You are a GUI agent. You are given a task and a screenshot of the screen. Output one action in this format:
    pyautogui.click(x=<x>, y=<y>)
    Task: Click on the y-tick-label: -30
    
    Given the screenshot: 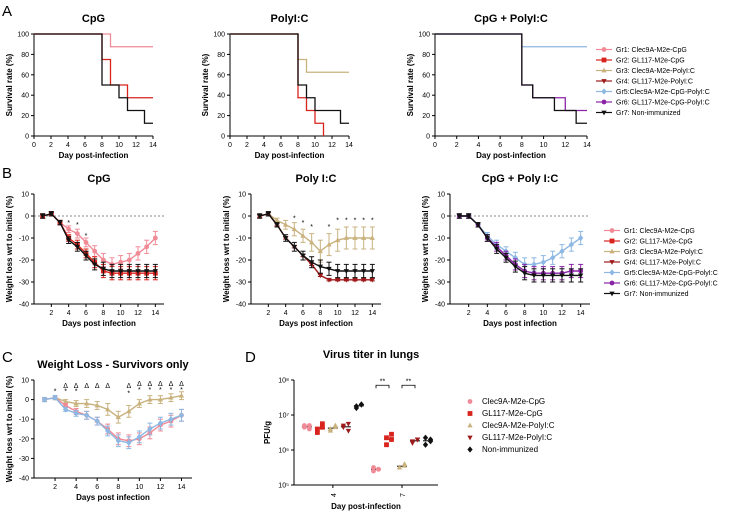 What is the action you would take?
    pyautogui.click(x=24, y=283)
    